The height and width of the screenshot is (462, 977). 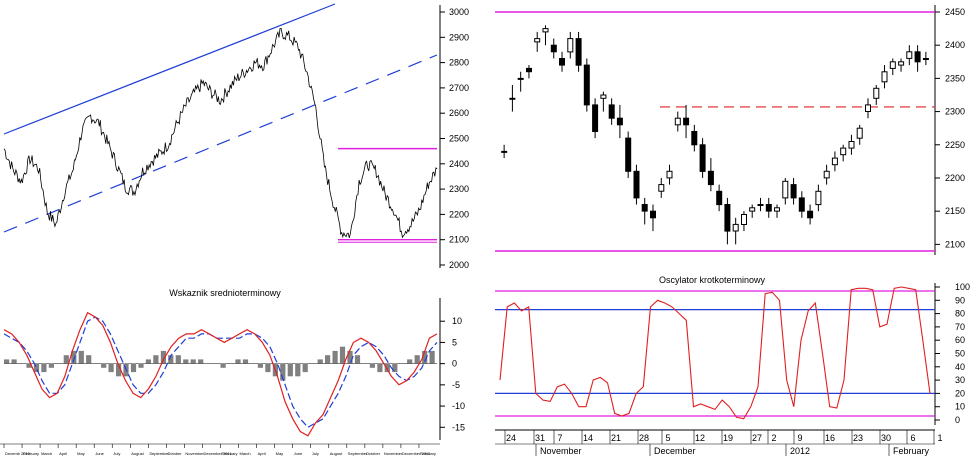 What do you see at coordinates (700, 438) in the screenshot?
I see `osc-x-day-label: 12` at bounding box center [700, 438].